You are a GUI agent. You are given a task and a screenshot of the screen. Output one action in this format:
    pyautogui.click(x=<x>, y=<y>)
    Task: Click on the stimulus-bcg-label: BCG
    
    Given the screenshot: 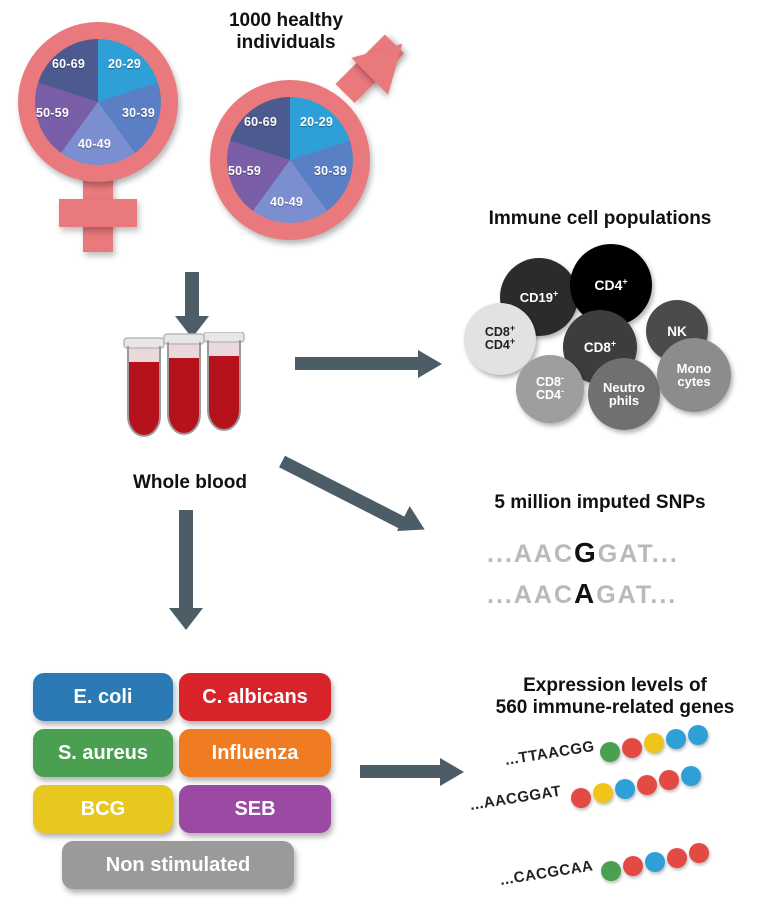 What is the action you would take?
    pyautogui.click(x=103, y=808)
    